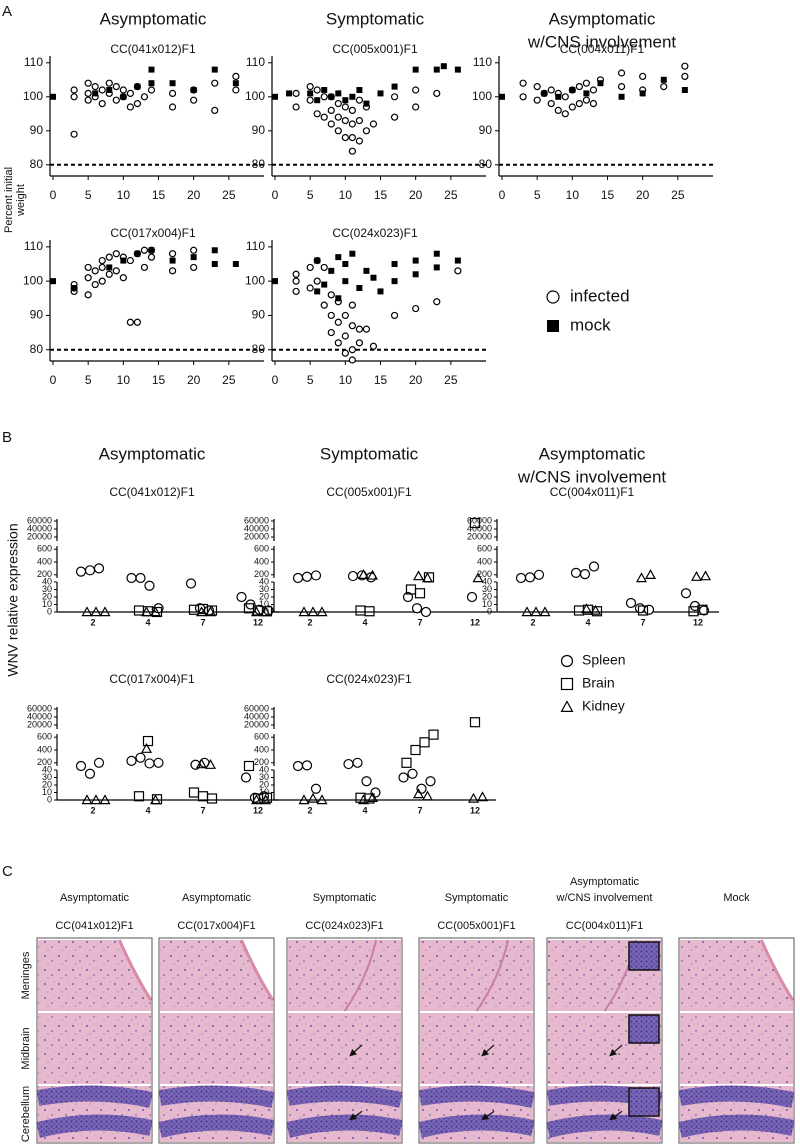  Describe the element at coordinates (44, 561) in the screenshot. I see `y-tick-label: 400` at that location.